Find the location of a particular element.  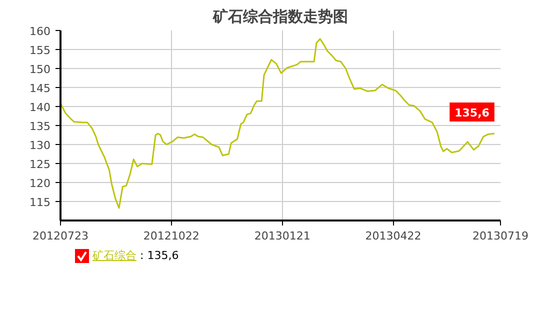

x-tick-label: 20130719 is located at coordinates (500, 236).